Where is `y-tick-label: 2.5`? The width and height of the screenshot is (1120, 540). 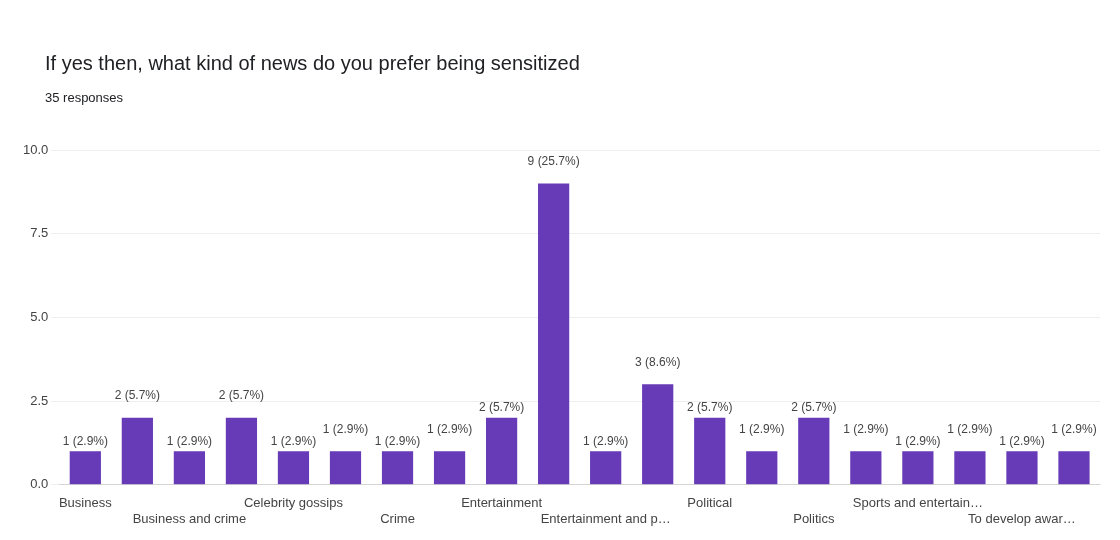 y-tick-label: 2.5 is located at coordinates (39, 400).